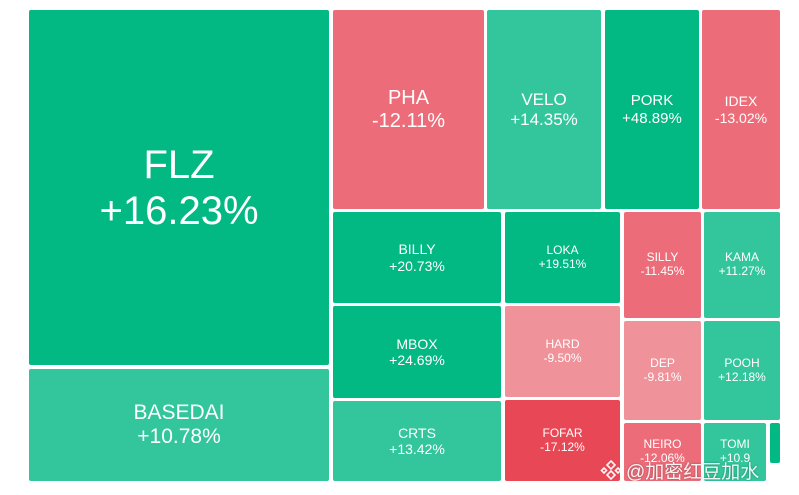 Image resolution: width=799 pixels, height=495 pixels. I want to click on tile-symbol: FOFAR, so click(562, 432).